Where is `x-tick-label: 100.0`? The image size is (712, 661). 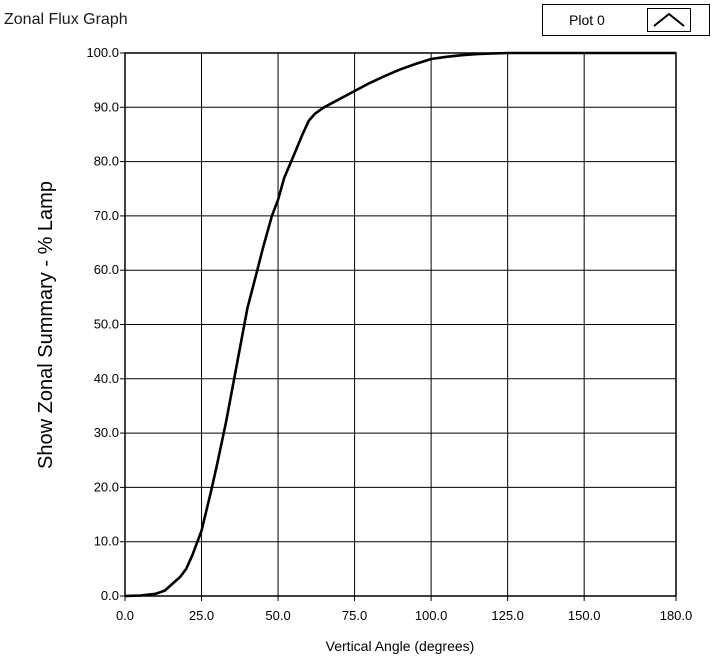
x-tick-label: 100.0 is located at coordinates (431, 615).